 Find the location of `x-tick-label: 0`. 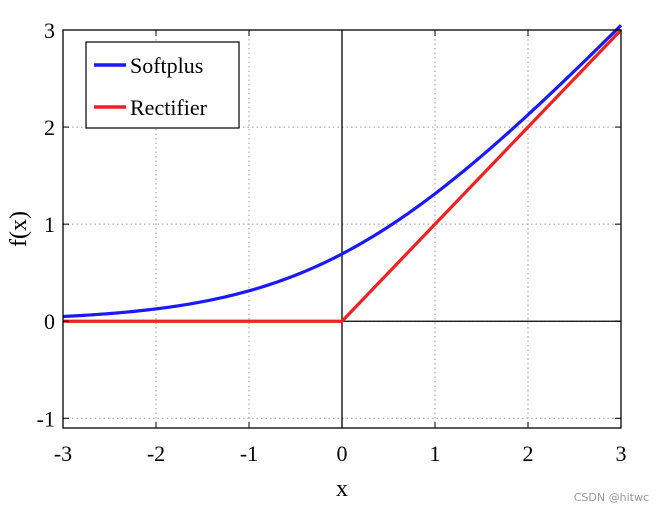

x-tick-label: 0 is located at coordinates (342, 453).